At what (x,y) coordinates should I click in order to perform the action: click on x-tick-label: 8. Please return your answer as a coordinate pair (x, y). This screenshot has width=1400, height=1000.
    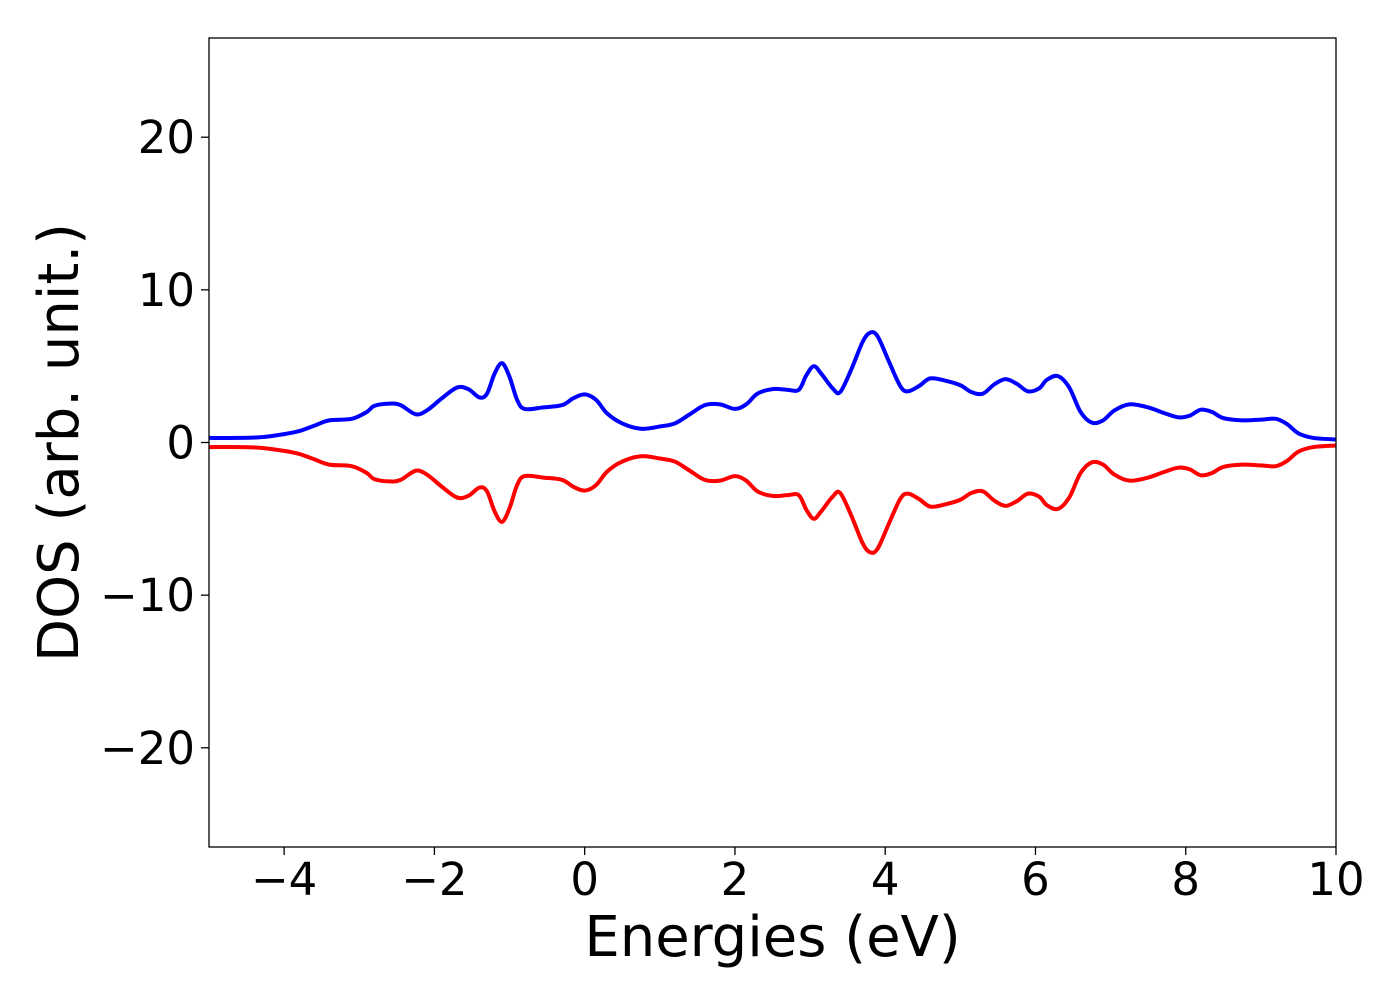
    Looking at the image, I should click on (1185, 879).